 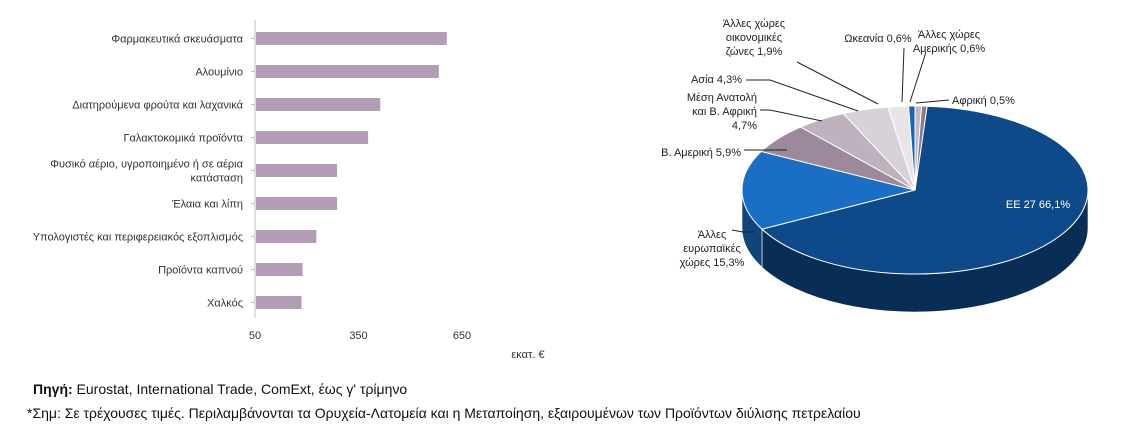 What do you see at coordinates (716, 80) in the screenshot?
I see `slice-label: Ασία 4,3%` at bounding box center [716, 80].